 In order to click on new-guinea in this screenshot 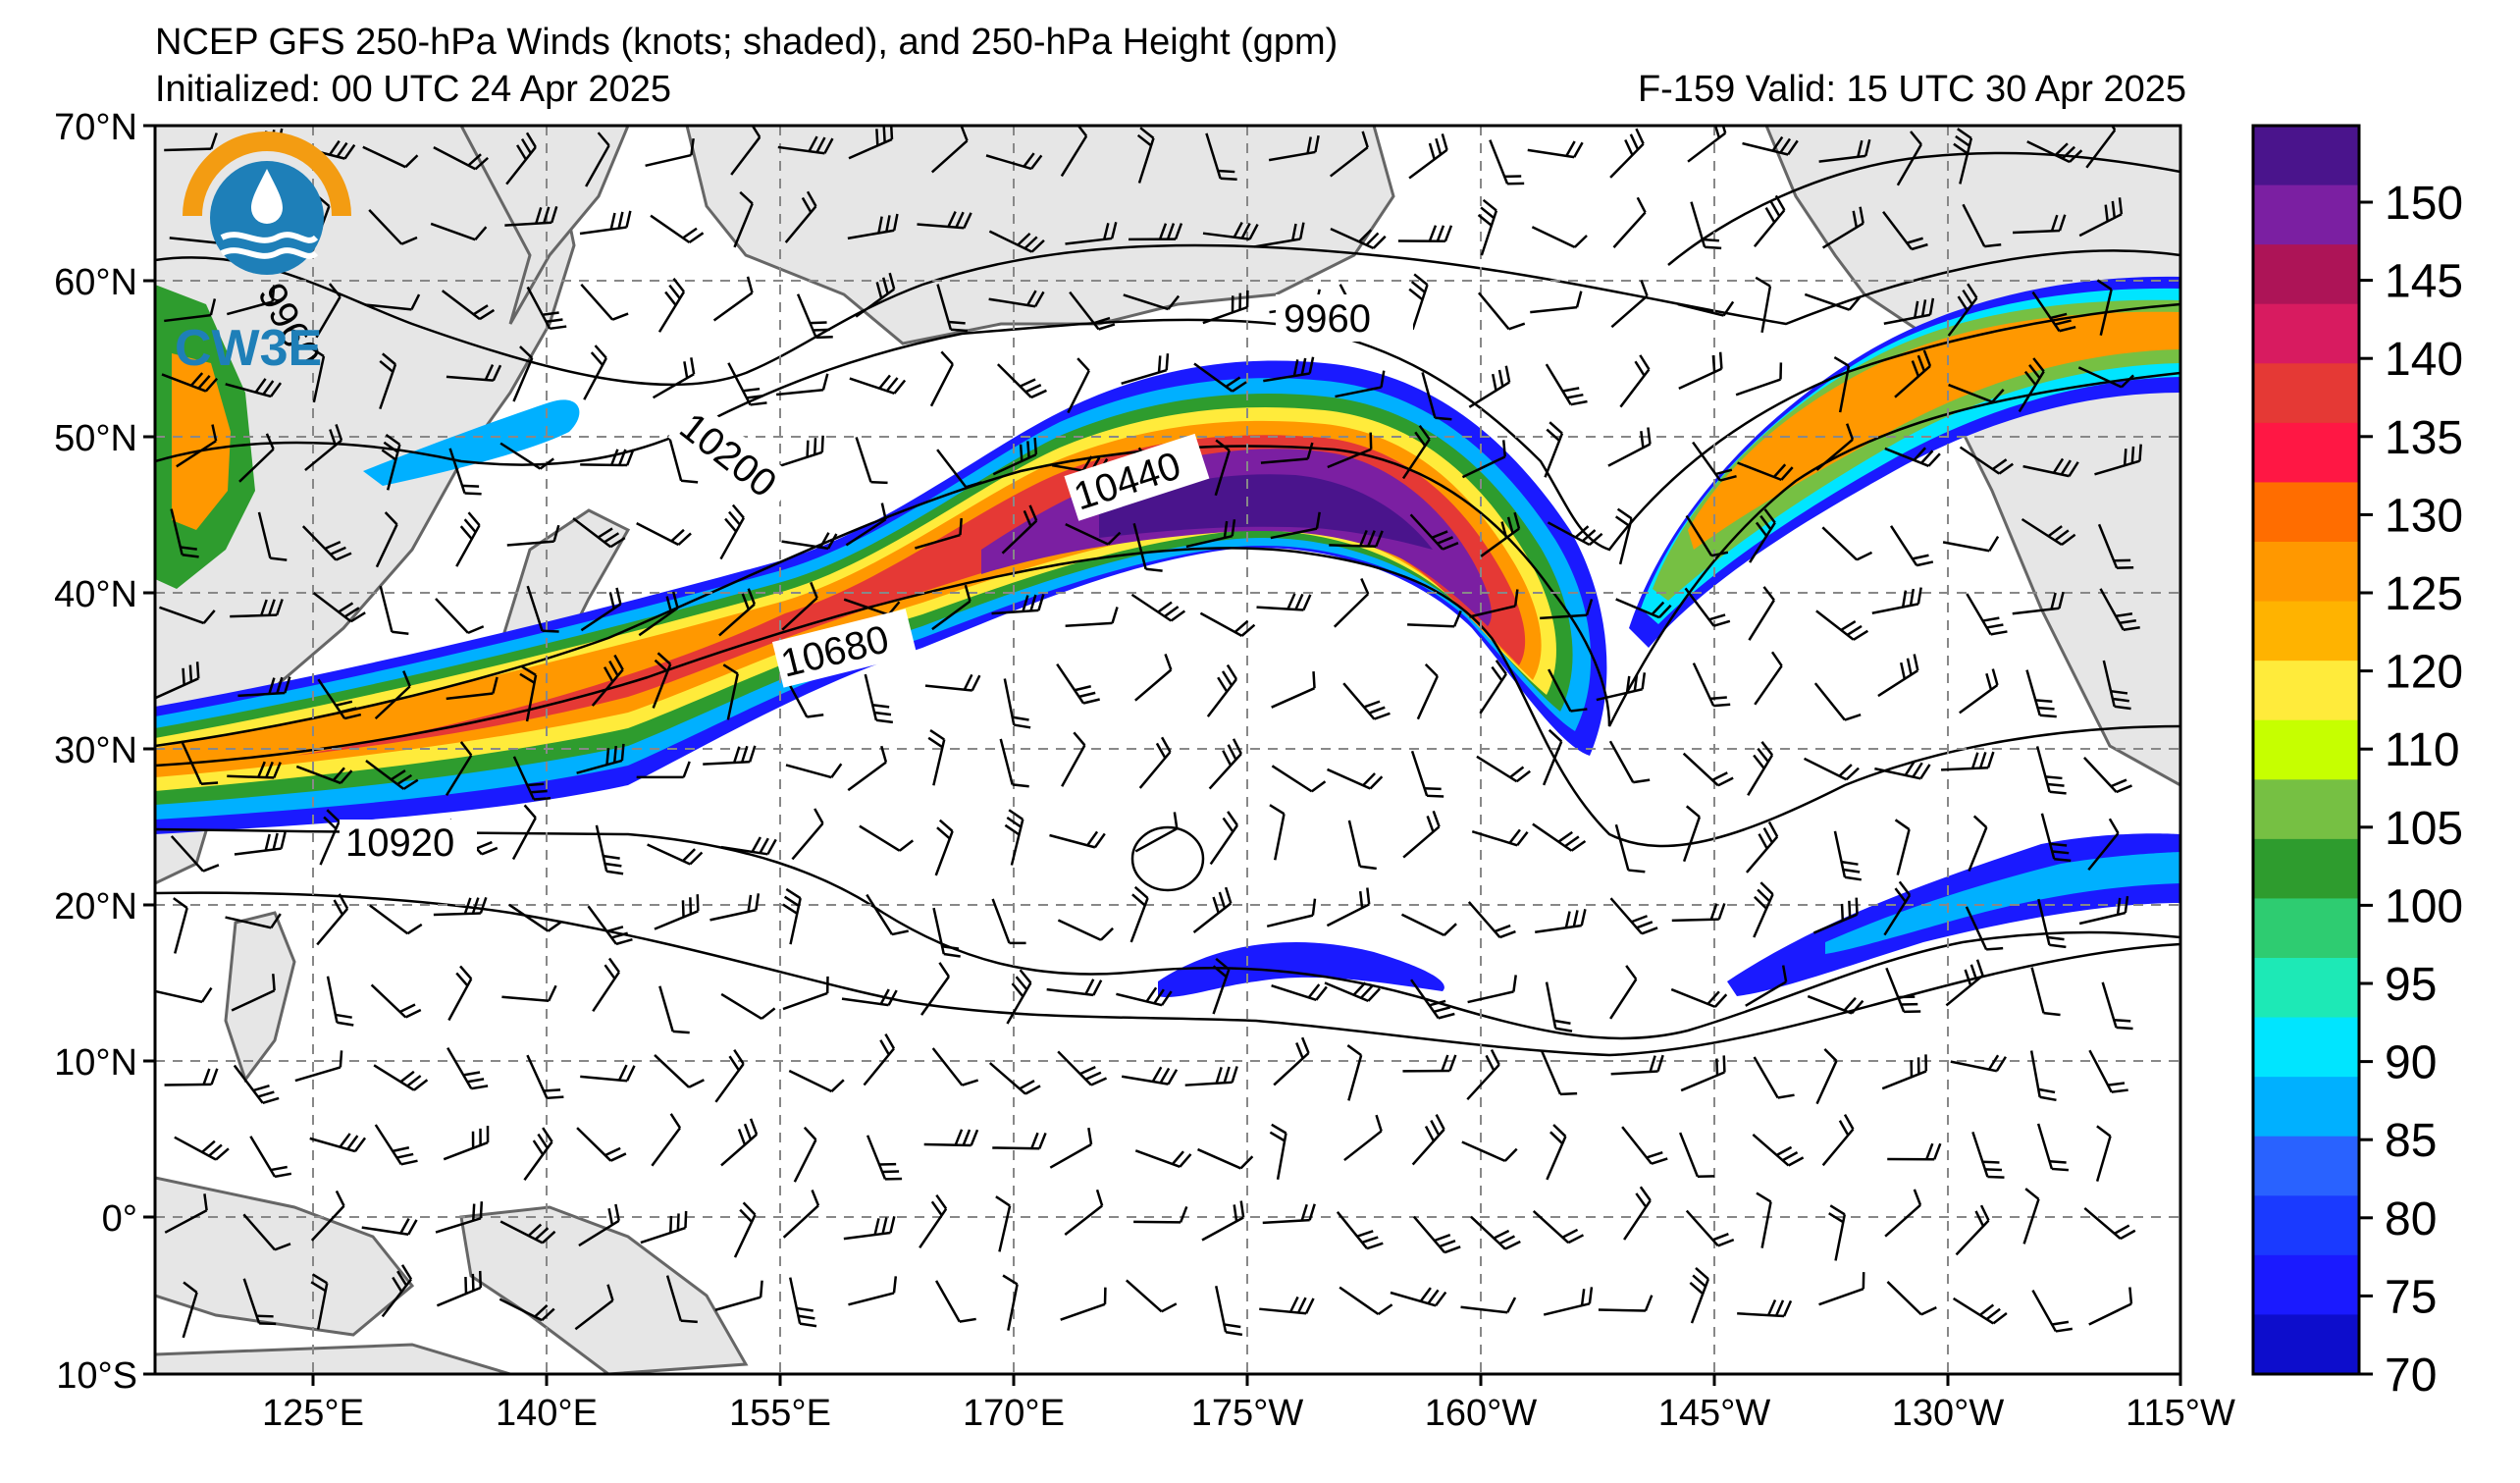, I will do `click(604, 1290)`.